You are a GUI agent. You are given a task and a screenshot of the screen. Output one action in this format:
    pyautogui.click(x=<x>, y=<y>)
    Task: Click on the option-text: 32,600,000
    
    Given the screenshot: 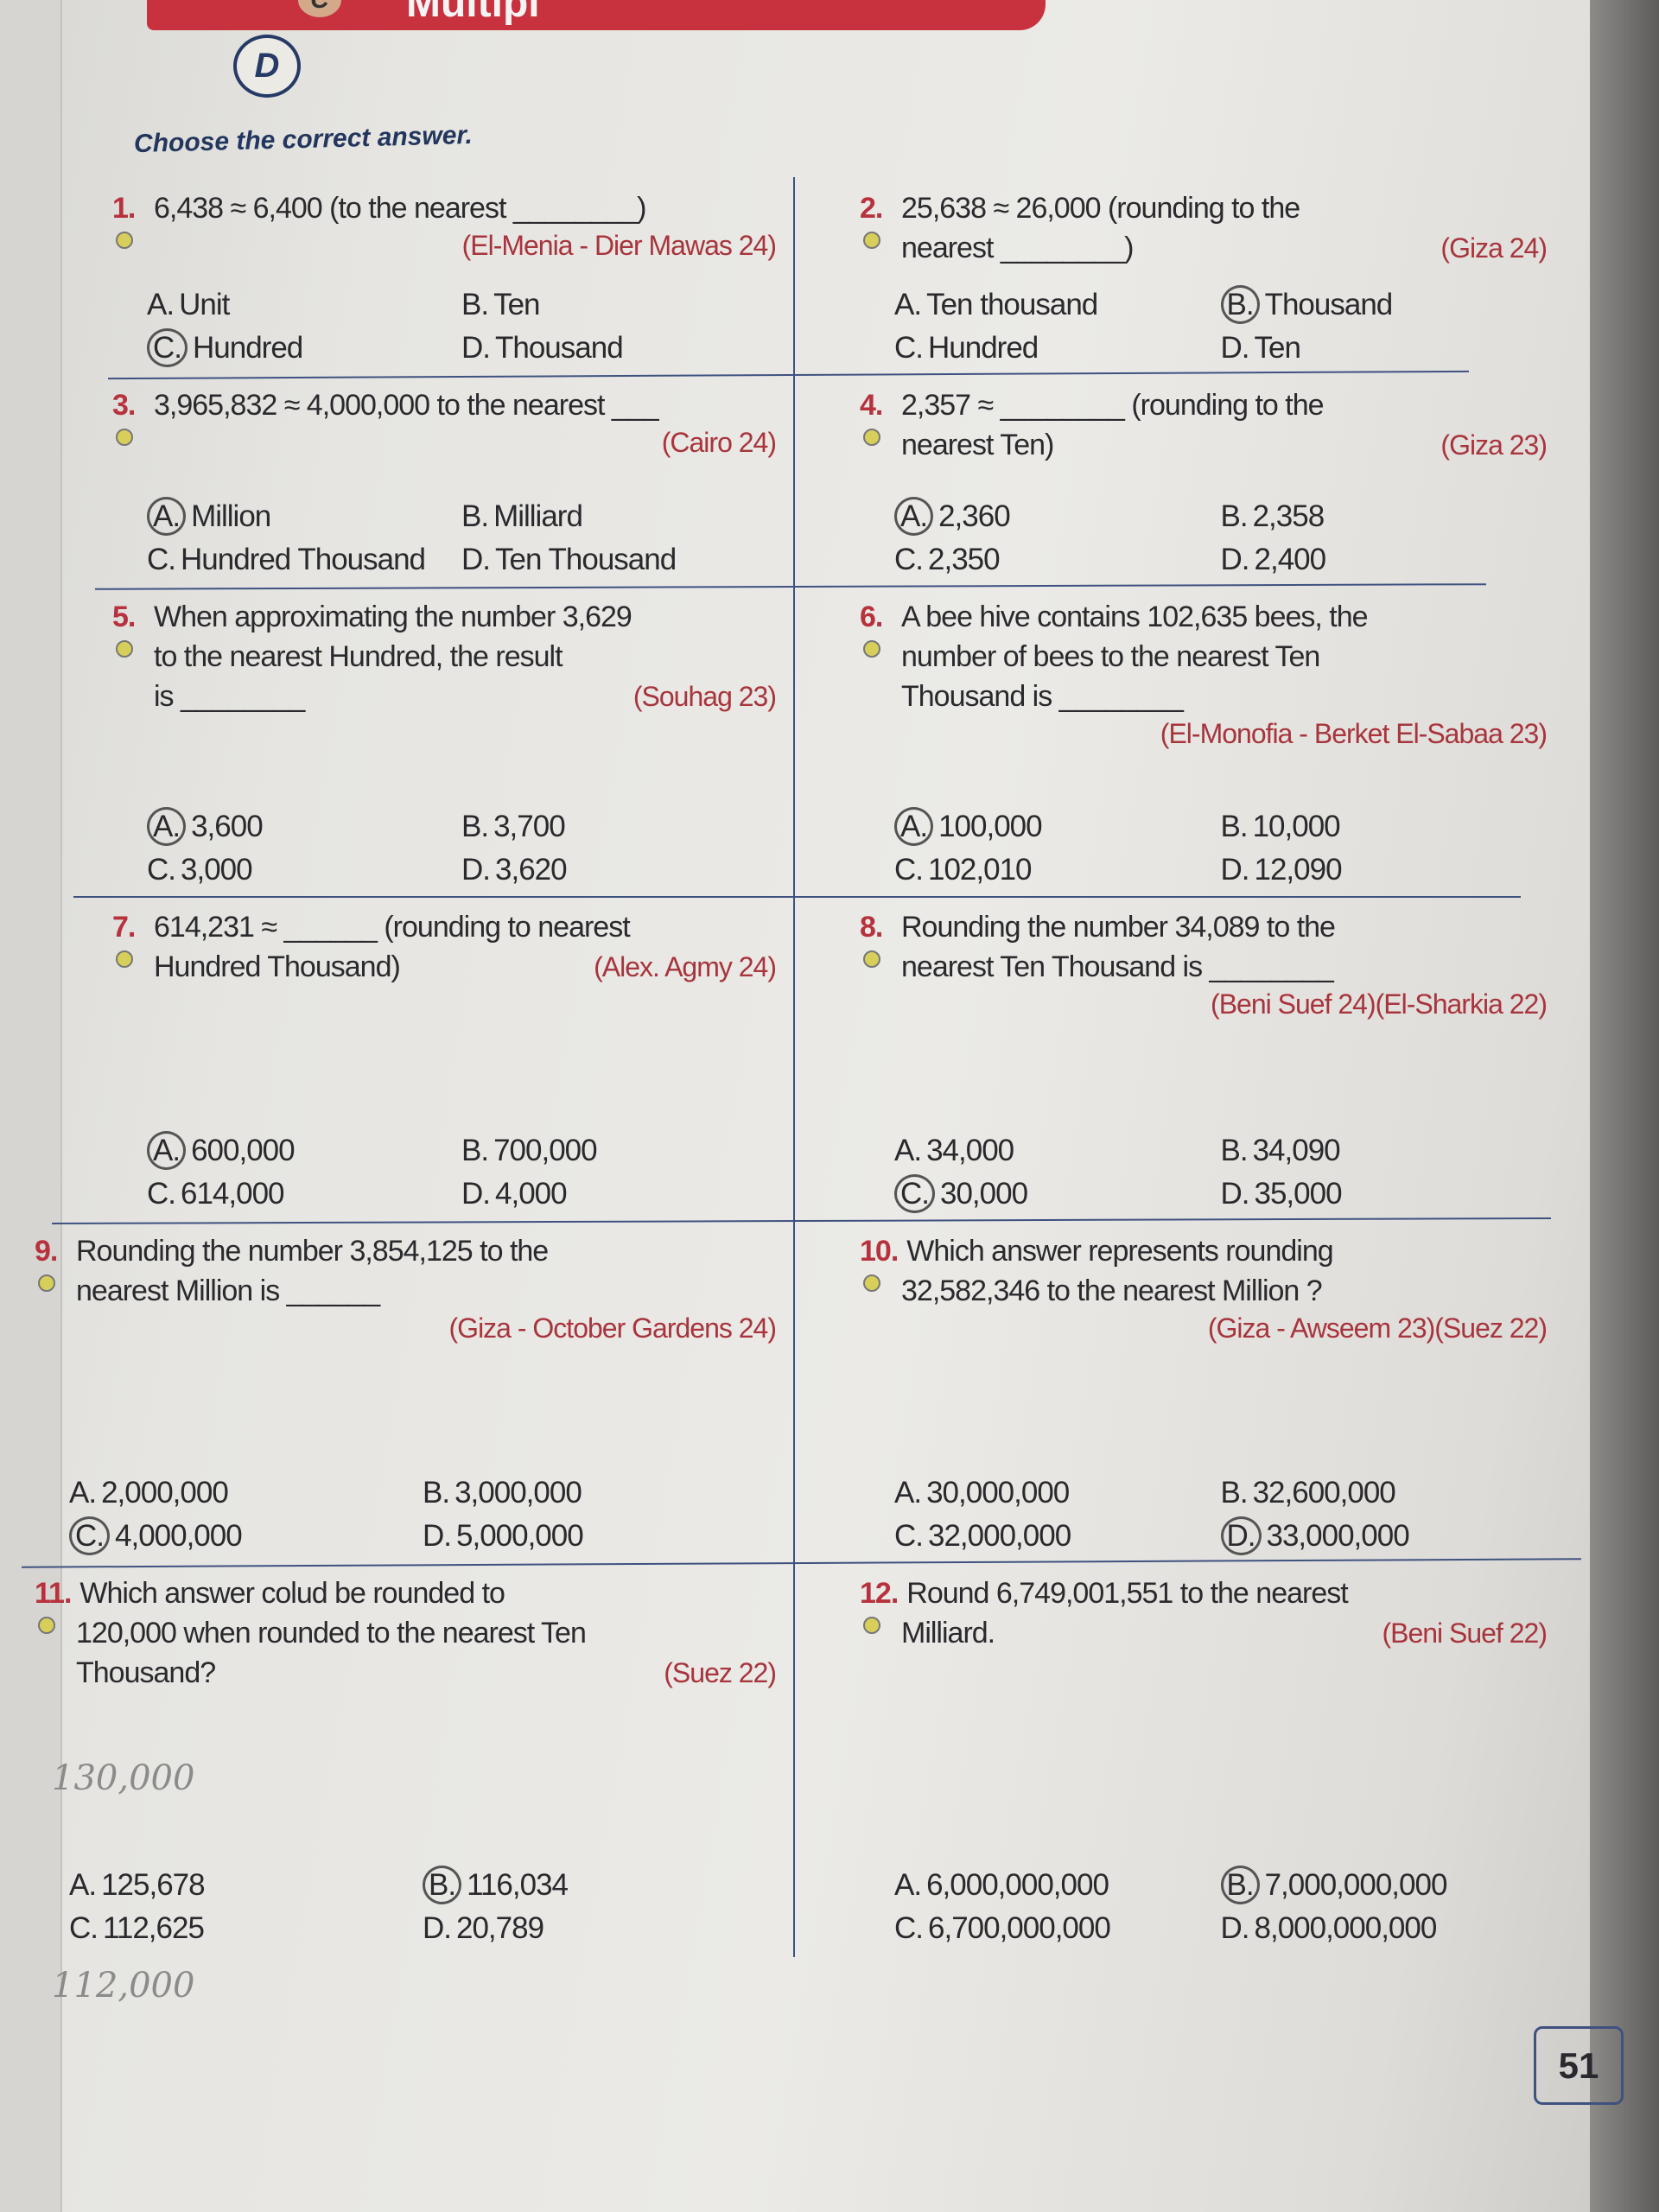 What is the action you would take?
    pyautogui.click(x=1324, y=1493)
    